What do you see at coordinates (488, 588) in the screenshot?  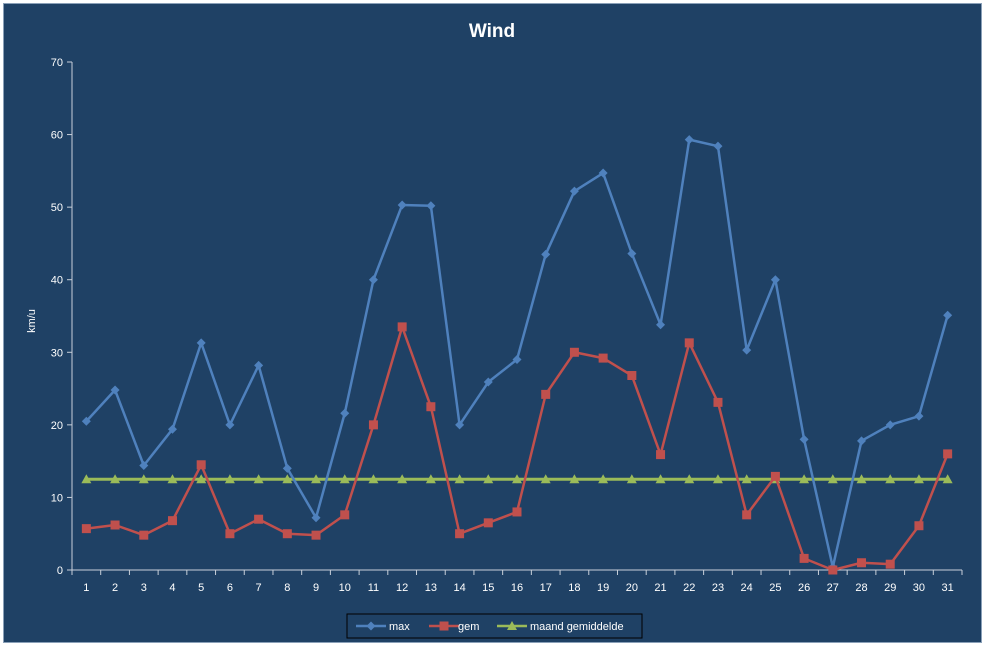 I see `x-tick-label: 15` at bounding box center [488, 588].